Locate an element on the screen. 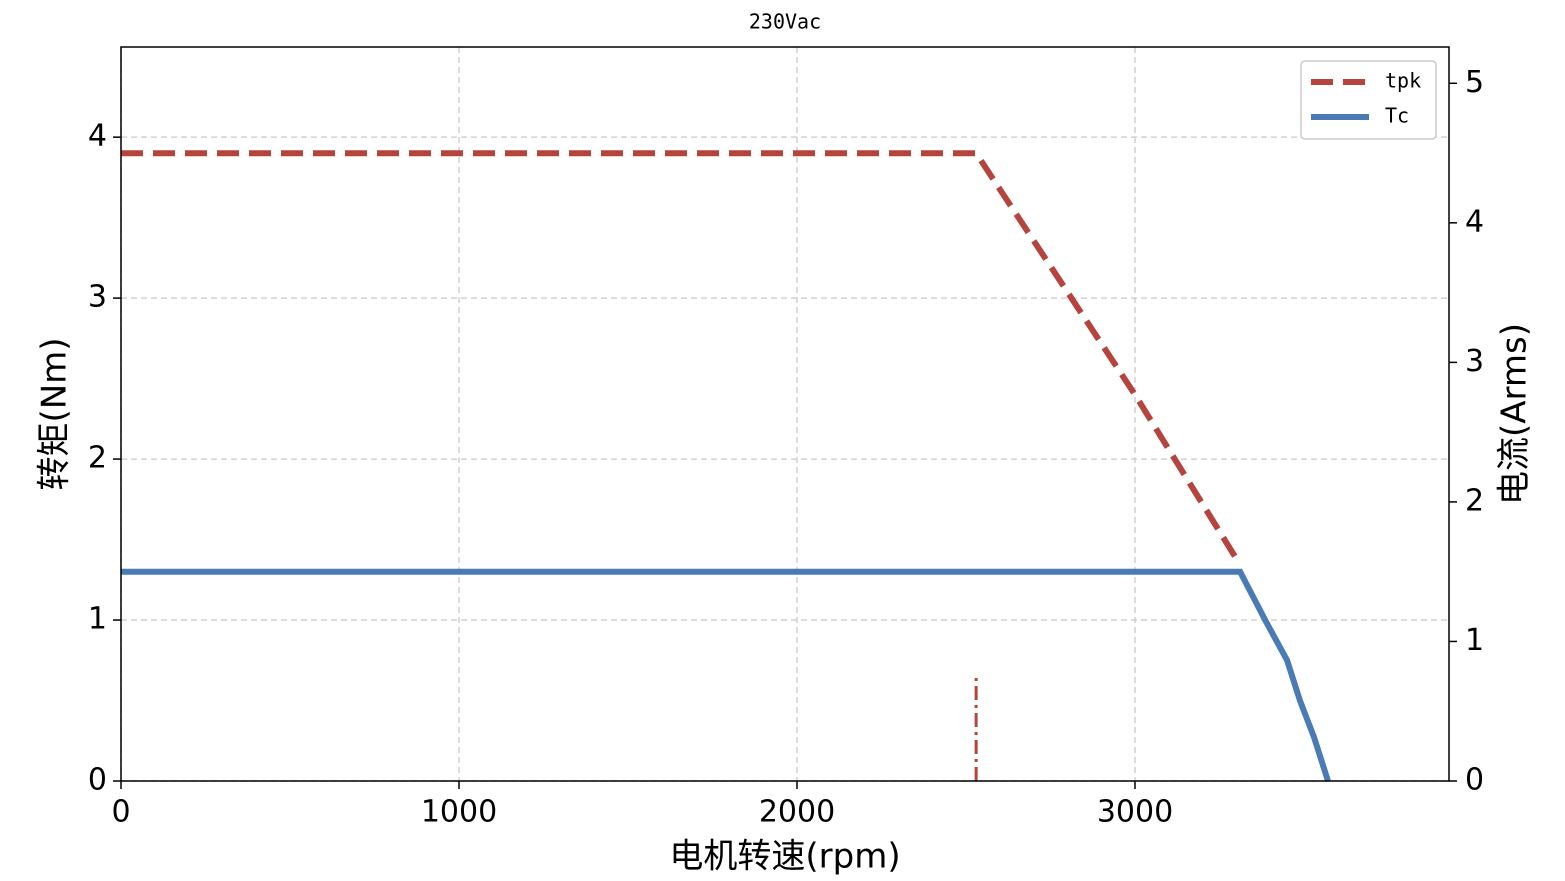 The width and height of the screenshot is (1565, 881). x-tick-label: 1000 is located at coordinates (459, 812).